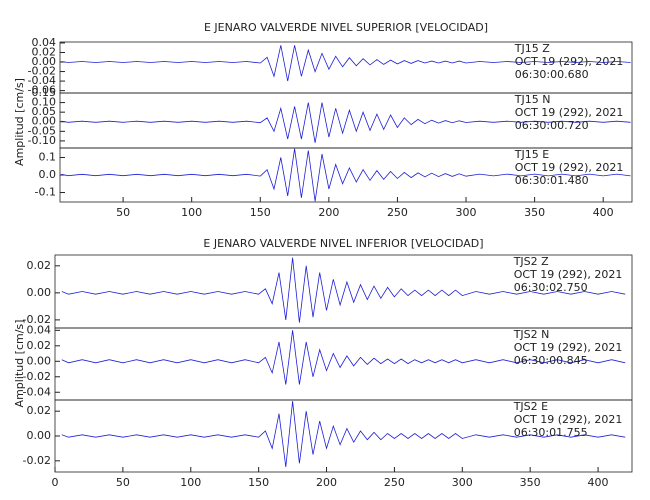  What do you see at coordinates (552, 125) in the screenshot?
I see `time-label: 06:30:00.720` at bounding box center [552, 125].